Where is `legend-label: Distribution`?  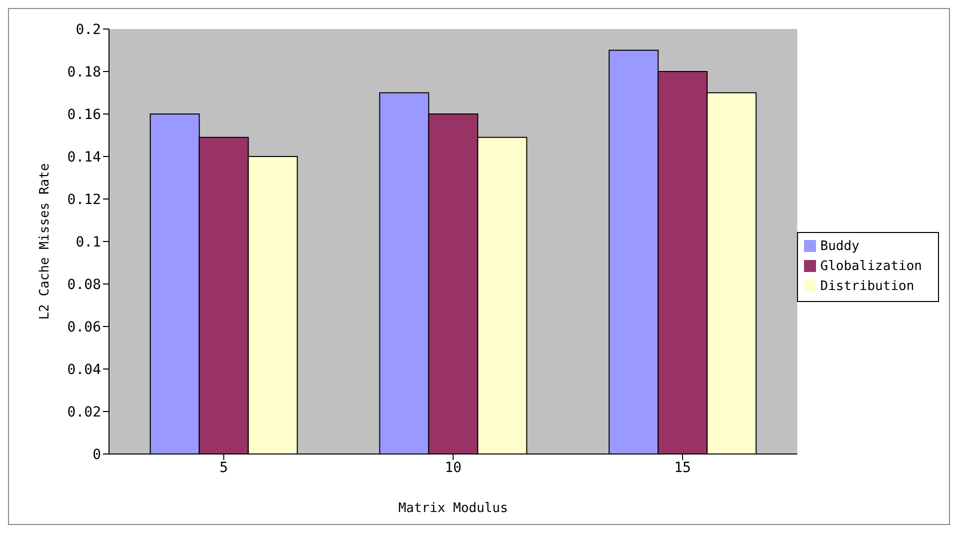
legend-label: Distribution is located at coordinates (867, 286).